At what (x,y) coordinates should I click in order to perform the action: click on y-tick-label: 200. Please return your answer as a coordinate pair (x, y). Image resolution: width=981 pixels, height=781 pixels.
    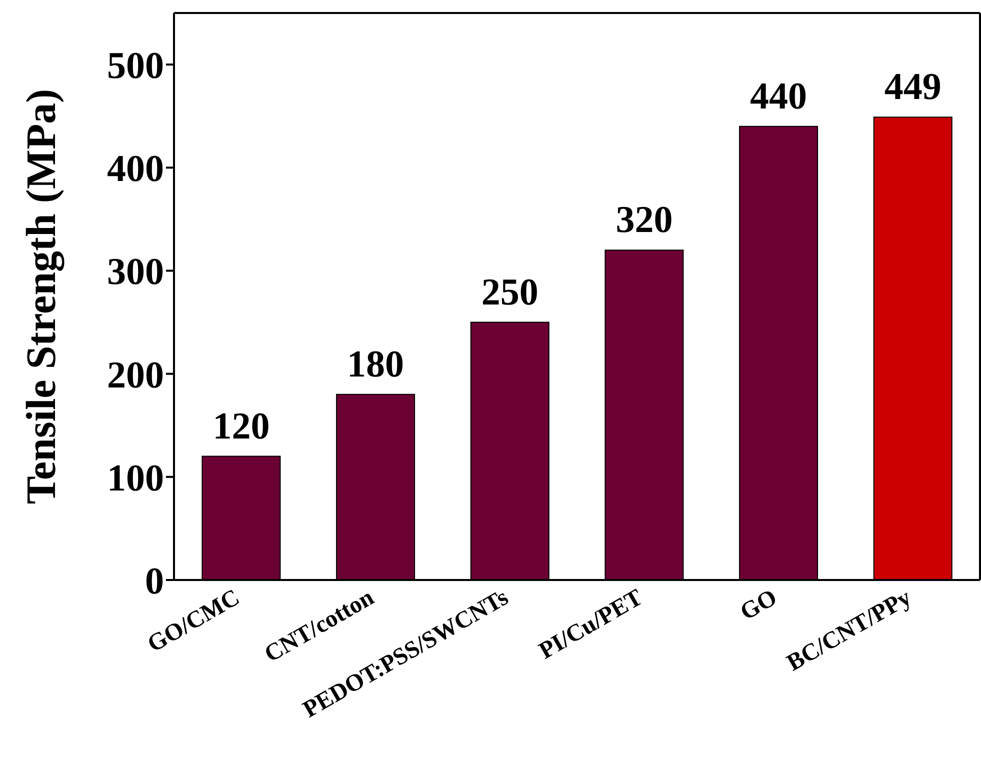
    Looking at the image, I should click on (135, 375).